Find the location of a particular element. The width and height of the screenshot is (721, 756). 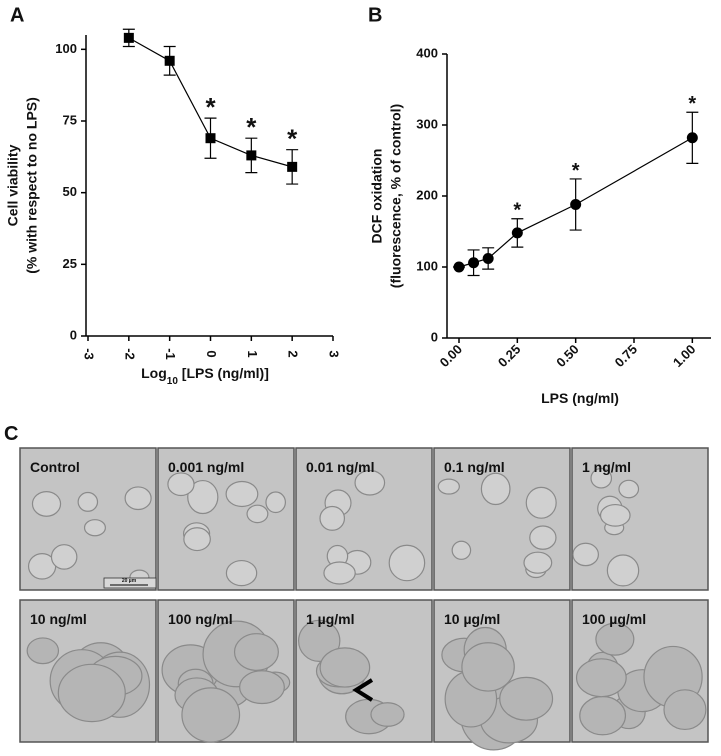

micrograph-label: 0.01 ng/ml is located at coordinates (340, 467).